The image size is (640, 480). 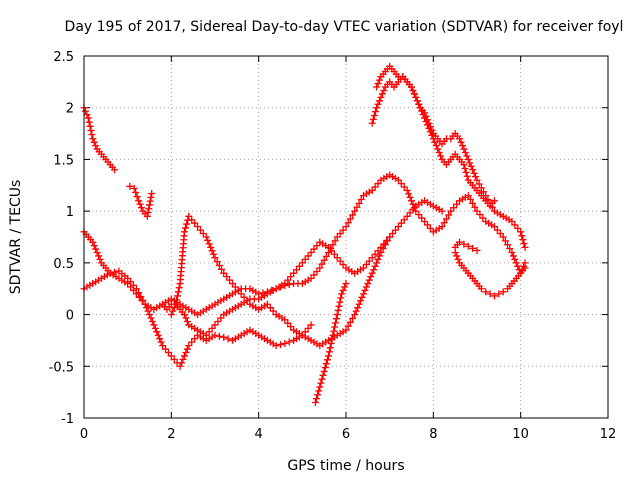 I want to click on series-trace-c, so click(x=197, y=299).